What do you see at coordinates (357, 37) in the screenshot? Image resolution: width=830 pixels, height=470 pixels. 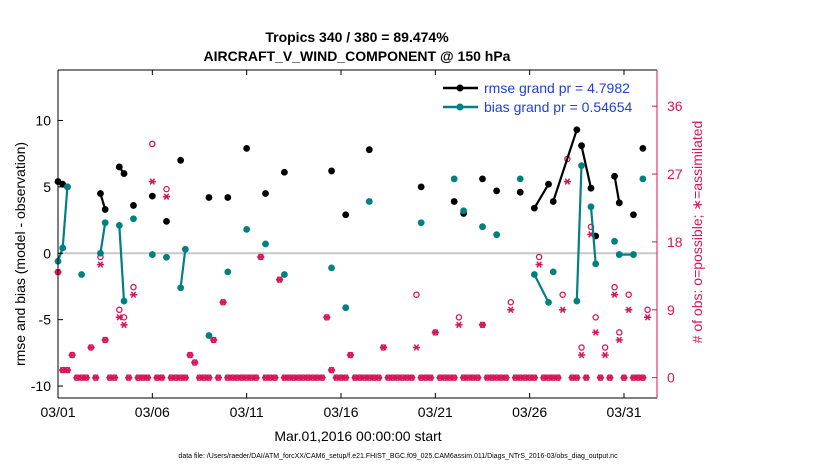 I see `chart-title: Tropics 340 / 380 = 89.474%` at bounding box center [357, 37].